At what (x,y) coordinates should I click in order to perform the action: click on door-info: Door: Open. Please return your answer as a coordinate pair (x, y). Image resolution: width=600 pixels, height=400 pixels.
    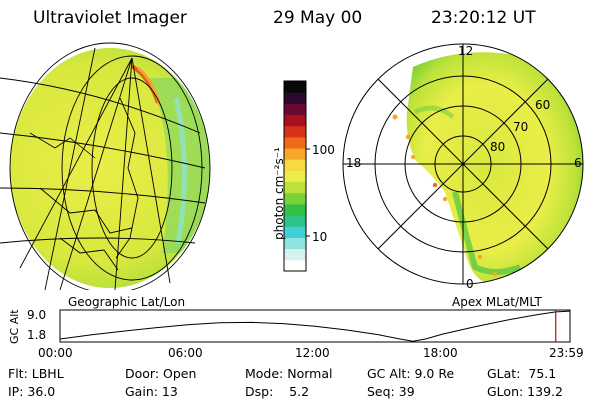
    Looking at the image, I should click on (161, 373).